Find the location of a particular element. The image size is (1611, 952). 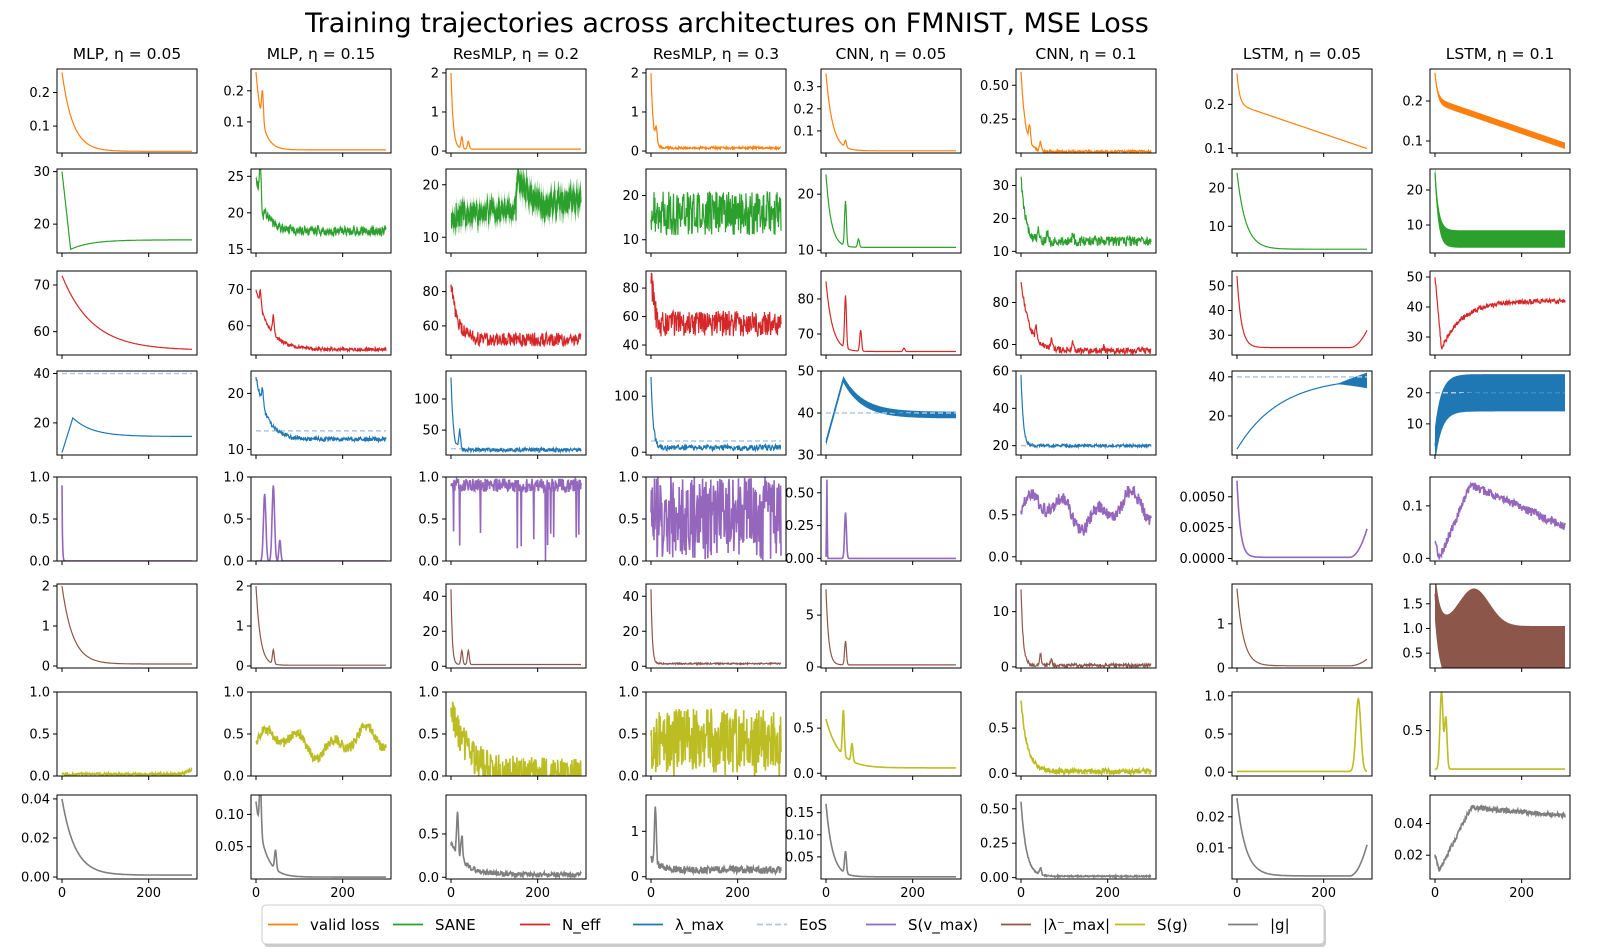

panel: 0.0 0.5 is located at coordinates (1072, 520).